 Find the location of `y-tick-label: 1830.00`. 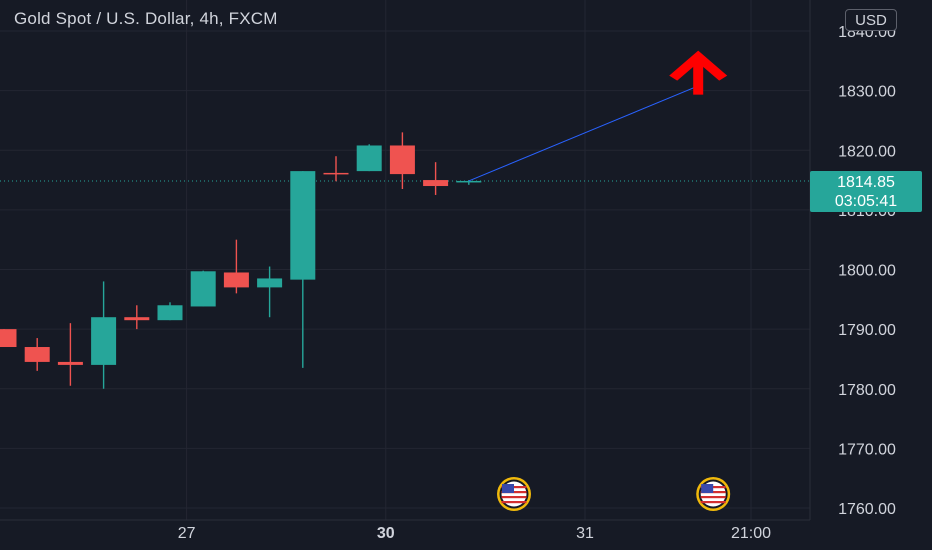

y-tick-label: 1830.00 is located at coordinates (867, 92).